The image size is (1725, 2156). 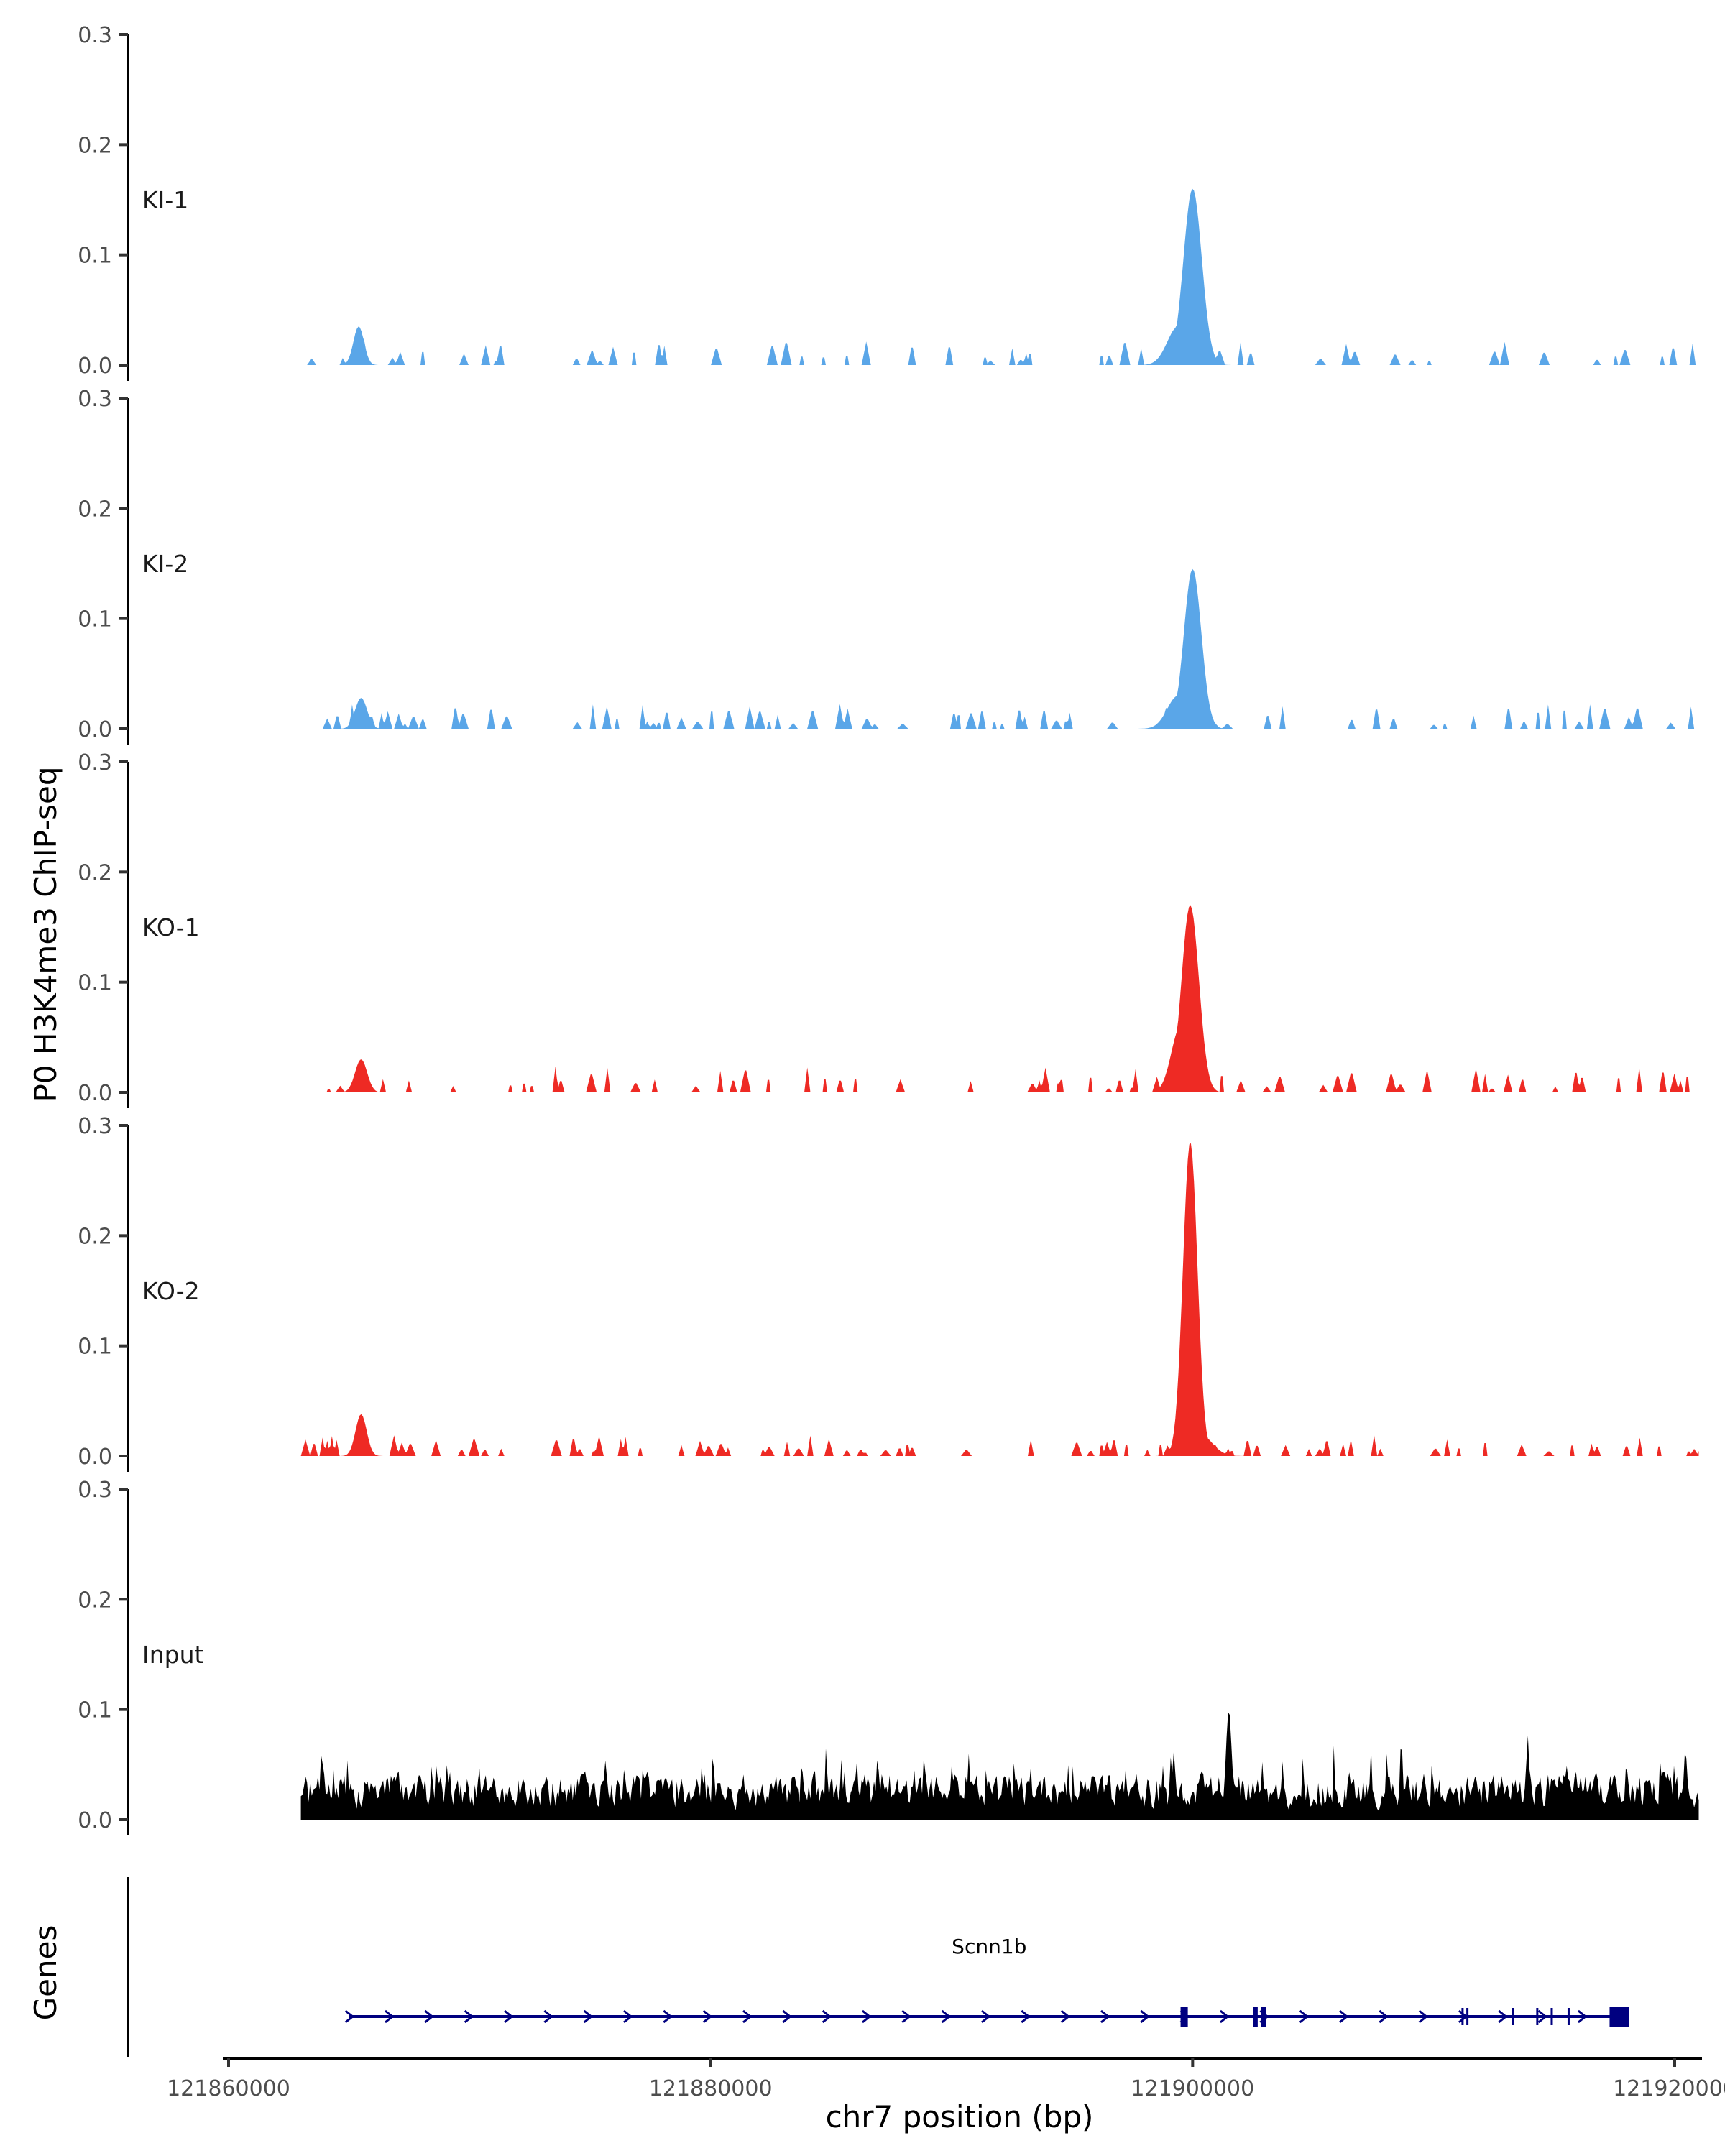 What do you see at coordinates (171, 1291) in the screenshot?
I see `track-label: KO-2` at bounding box center [171, 1291].